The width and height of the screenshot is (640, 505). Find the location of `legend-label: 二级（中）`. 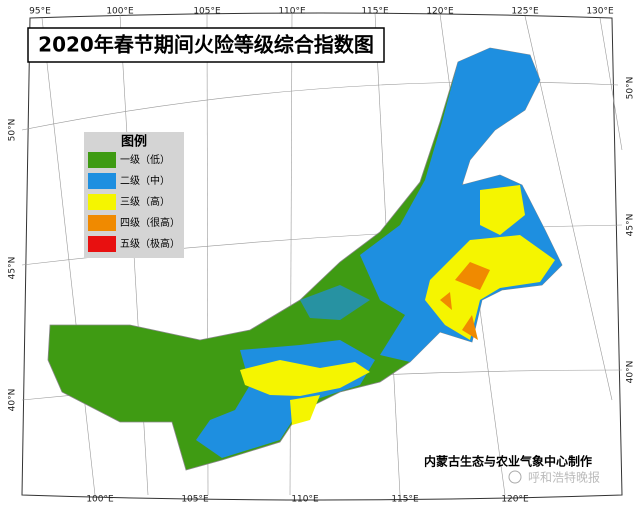

legend-label: 二级（中） is located at coordinates (145, 180).